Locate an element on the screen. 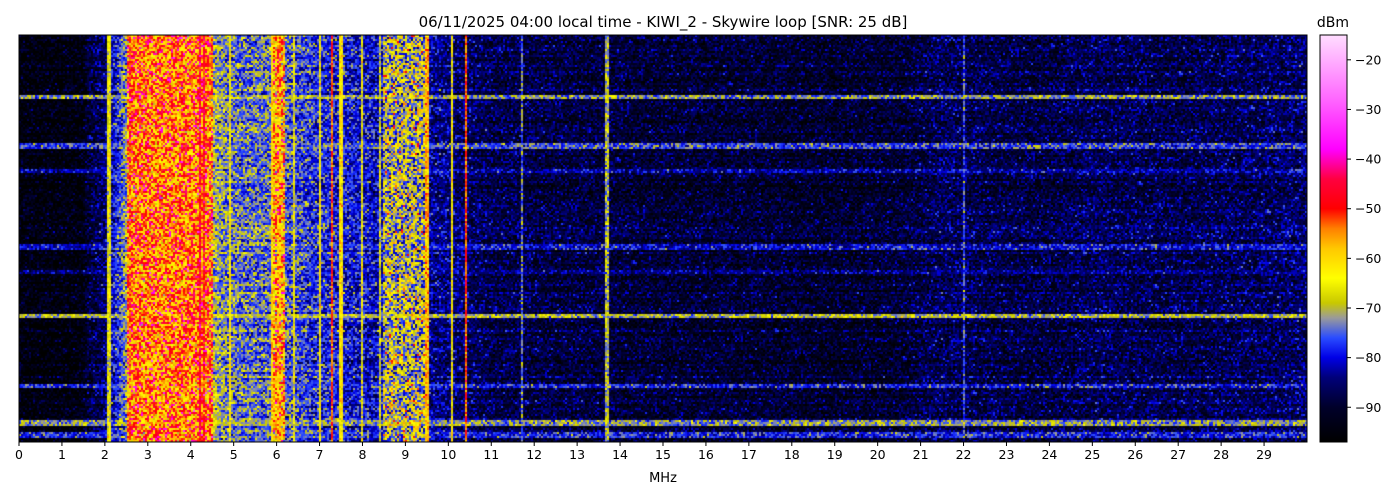 This screenshot has height=500, width=1400. x-tick-label: 11 is located at coordinates (491, 454).